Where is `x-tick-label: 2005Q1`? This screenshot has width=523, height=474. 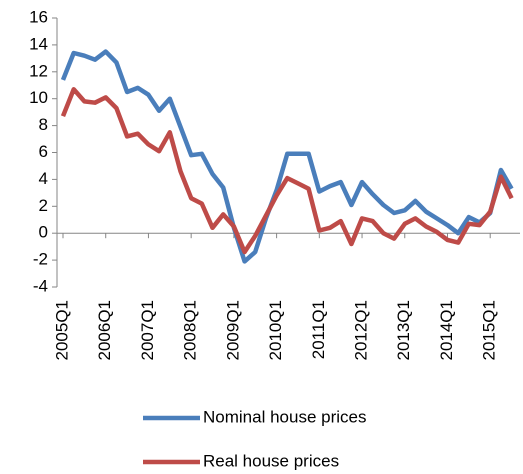 x-tick-label: 2005Q1 is located at coordinates (61, 330).